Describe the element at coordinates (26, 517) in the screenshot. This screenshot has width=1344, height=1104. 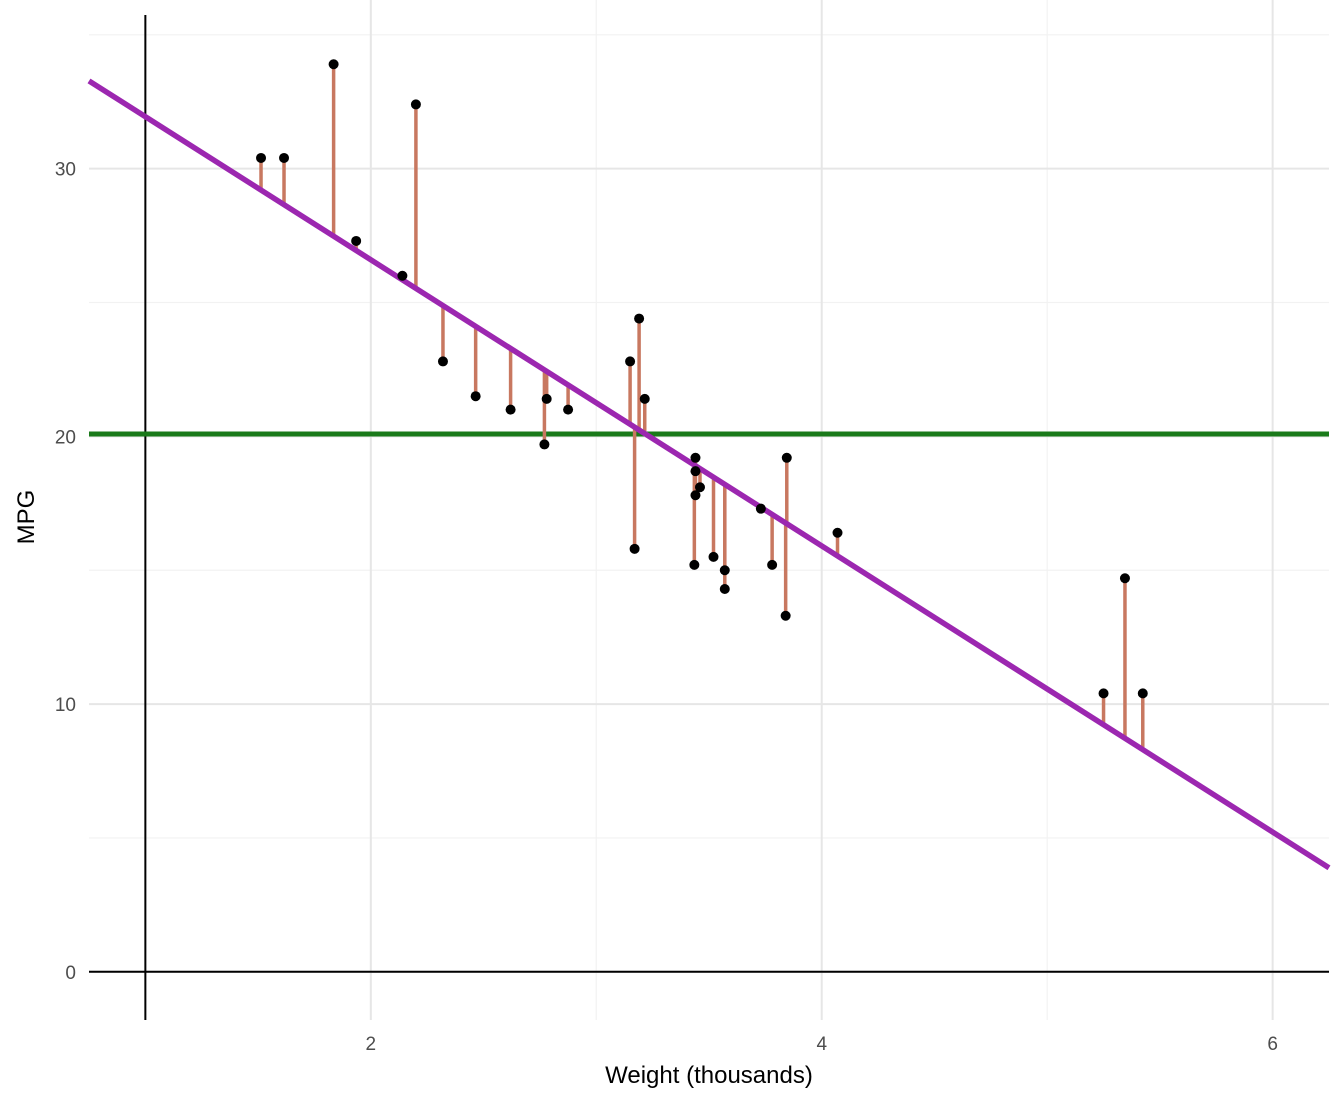
I see `y-axis-title: MPG` at that location.